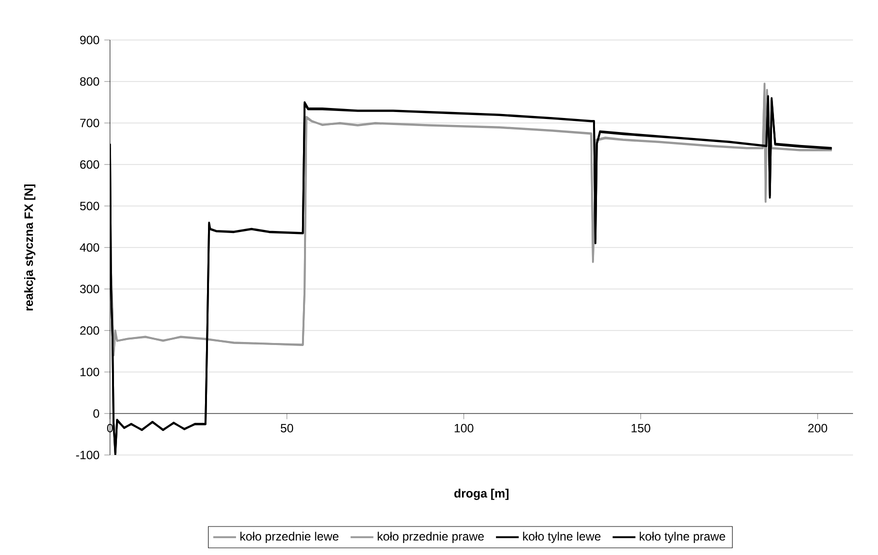  I want to click on y-tick-label: 100, so click(90, 372).